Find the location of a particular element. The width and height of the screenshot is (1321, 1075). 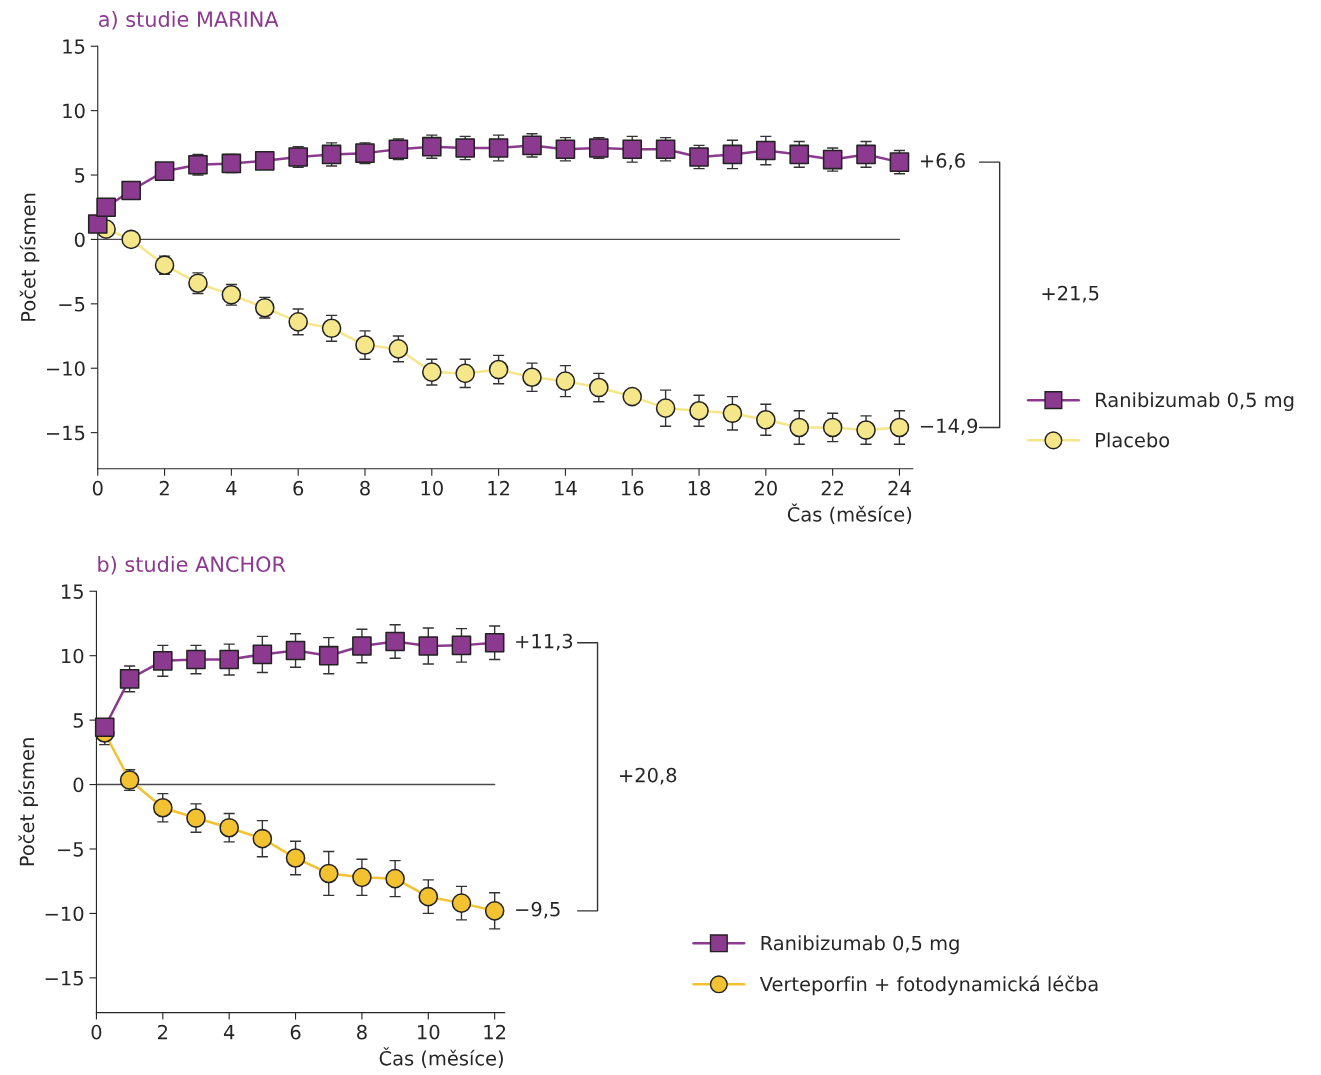

text: +21,5 is located at coordinates (1070, 294).